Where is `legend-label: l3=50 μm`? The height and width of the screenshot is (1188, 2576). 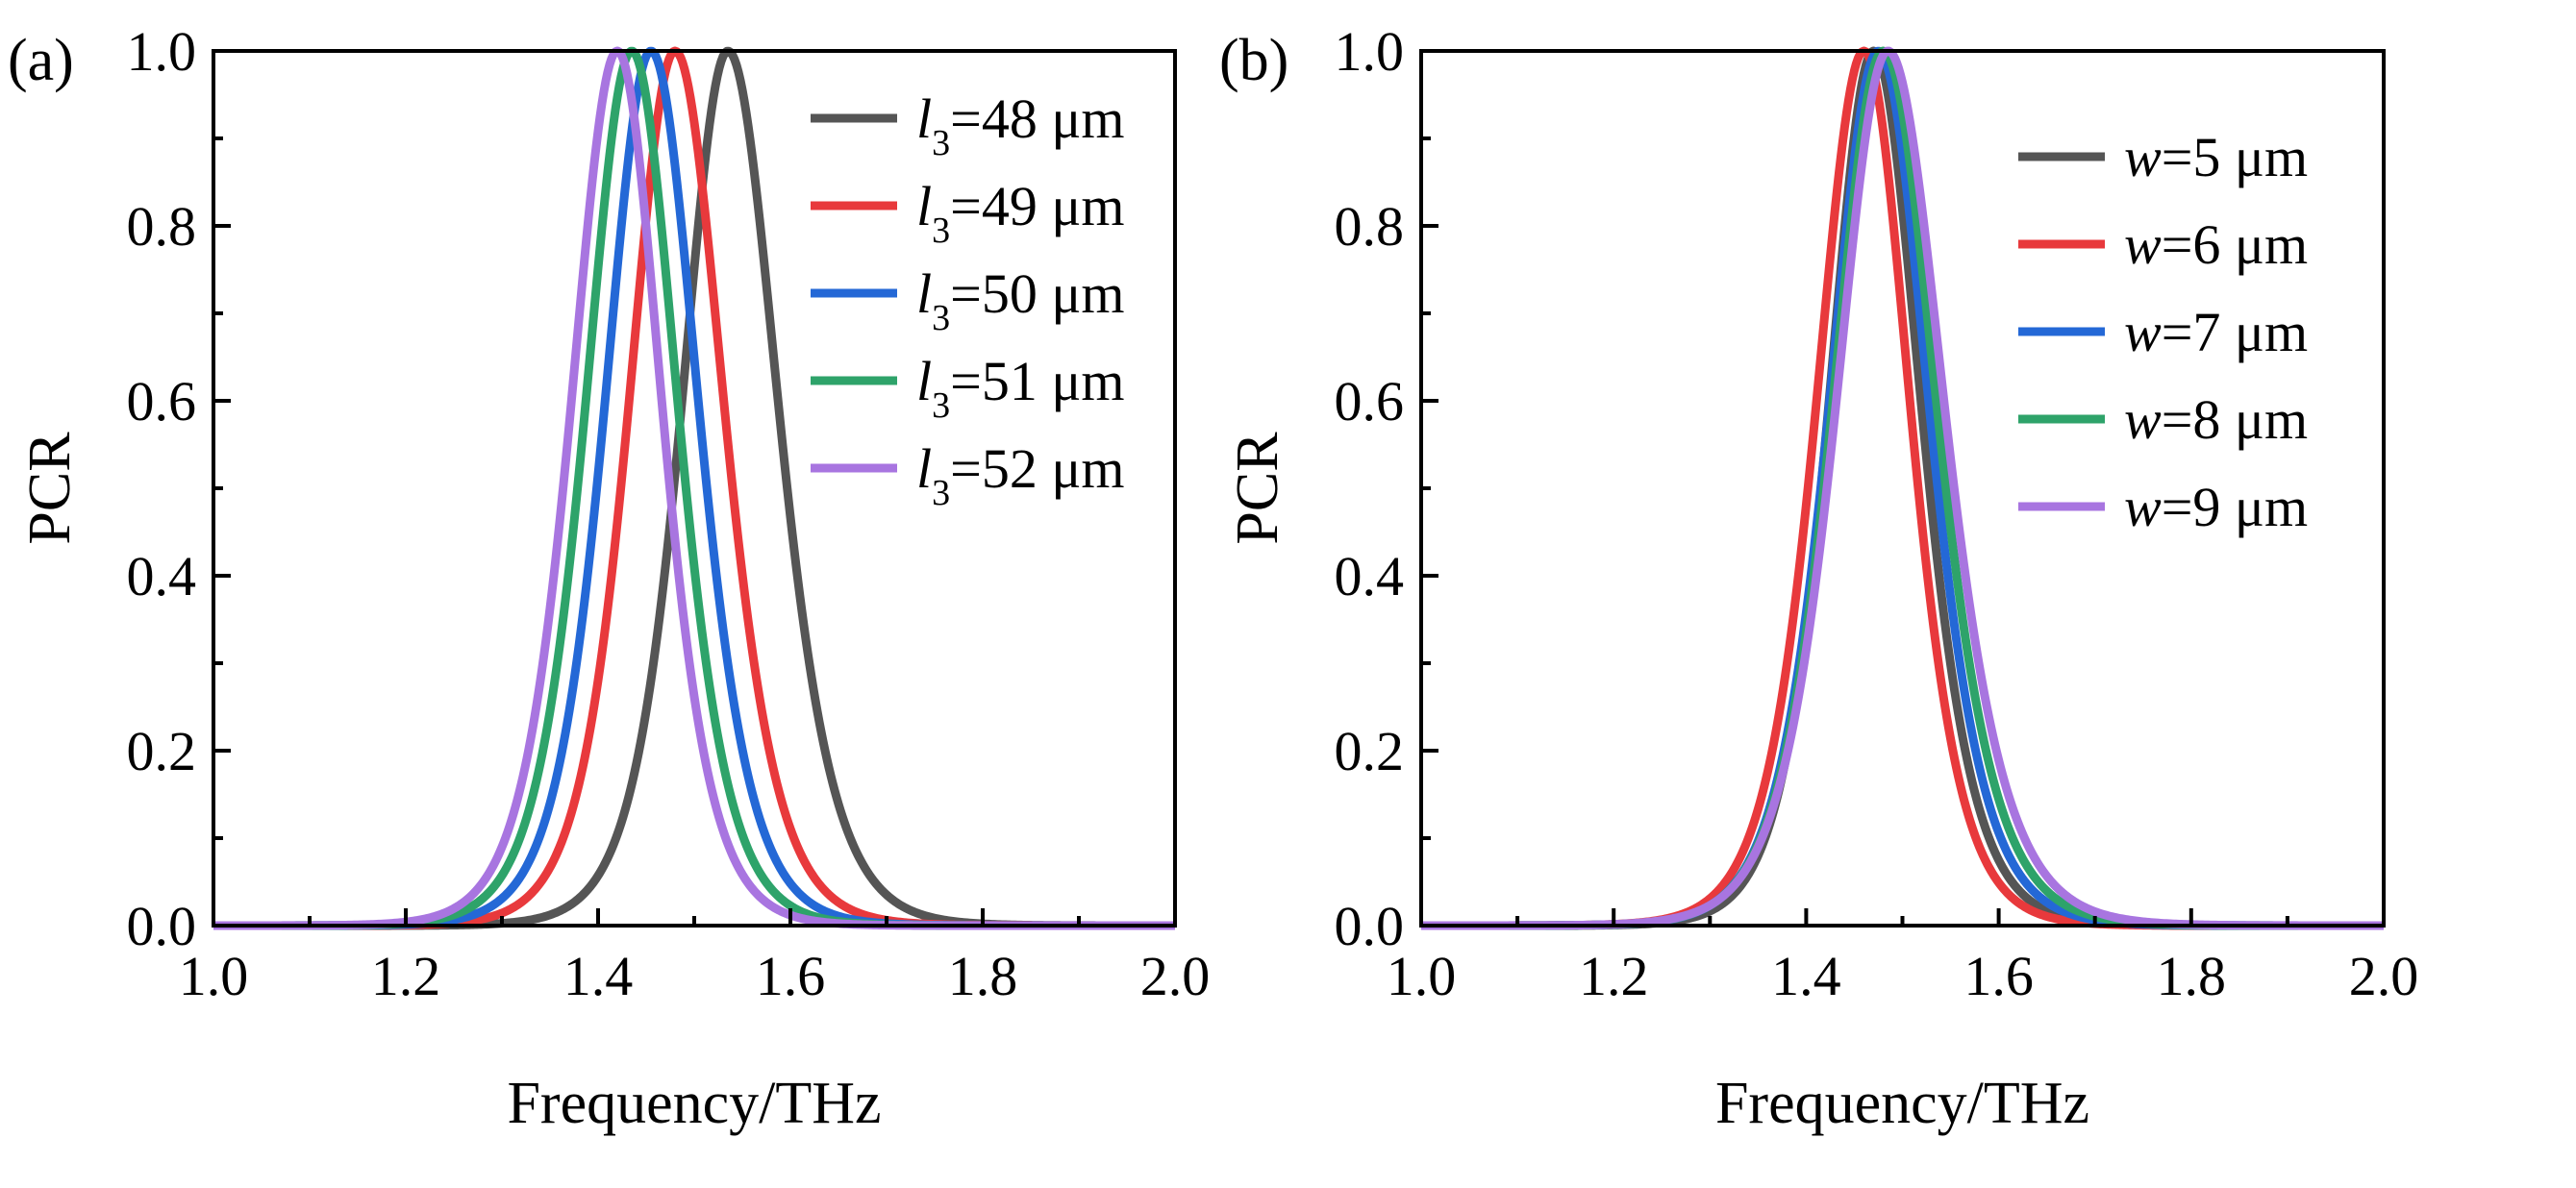 legend-label: l3=50 μm is located at coordinates (1020, 300).